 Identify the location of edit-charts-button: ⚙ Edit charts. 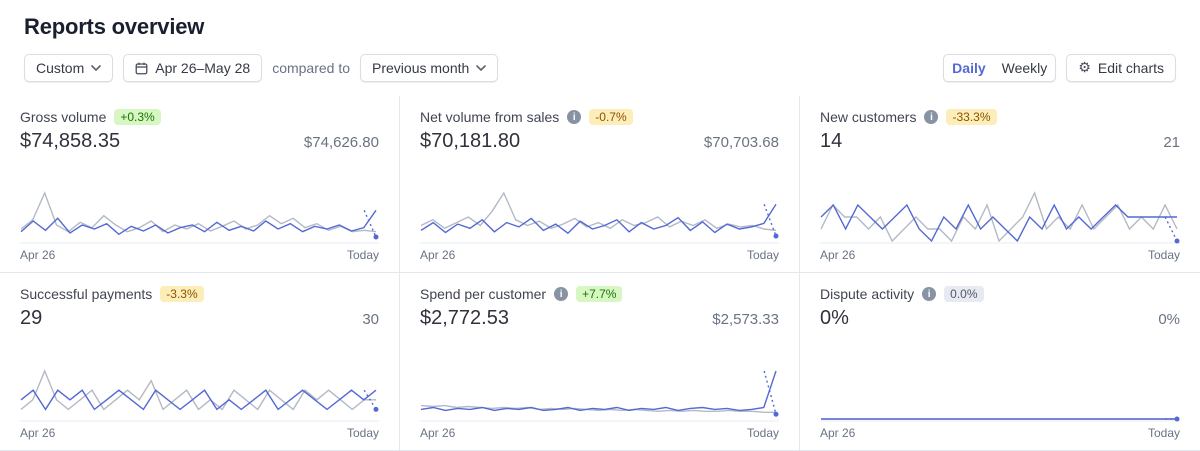
(1121, 68).